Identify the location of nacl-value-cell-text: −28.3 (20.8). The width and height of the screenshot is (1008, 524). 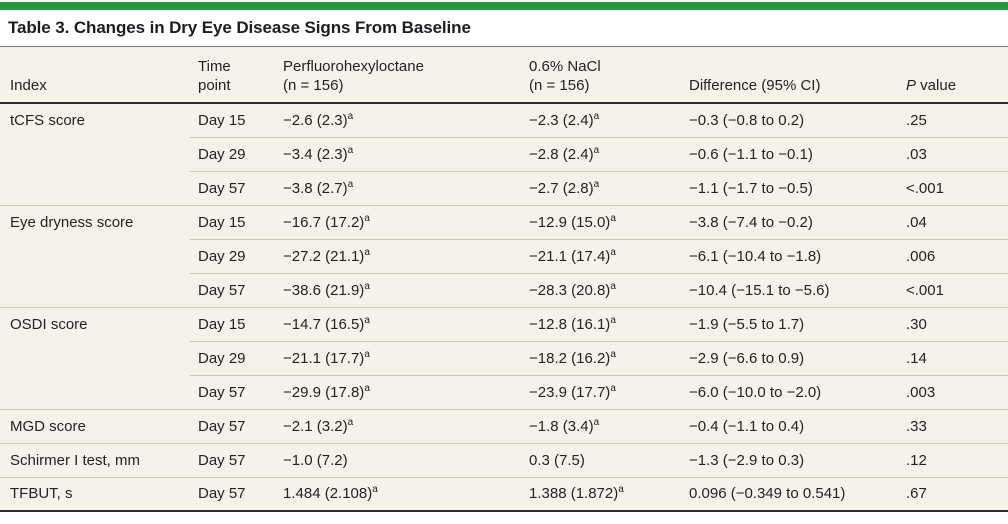
(570, 290).